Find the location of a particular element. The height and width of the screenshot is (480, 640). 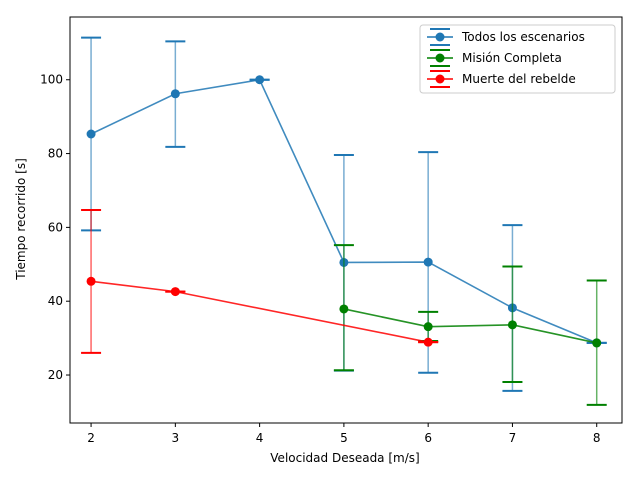

x-tick-label: 6 is located at coordinates (428, 438).